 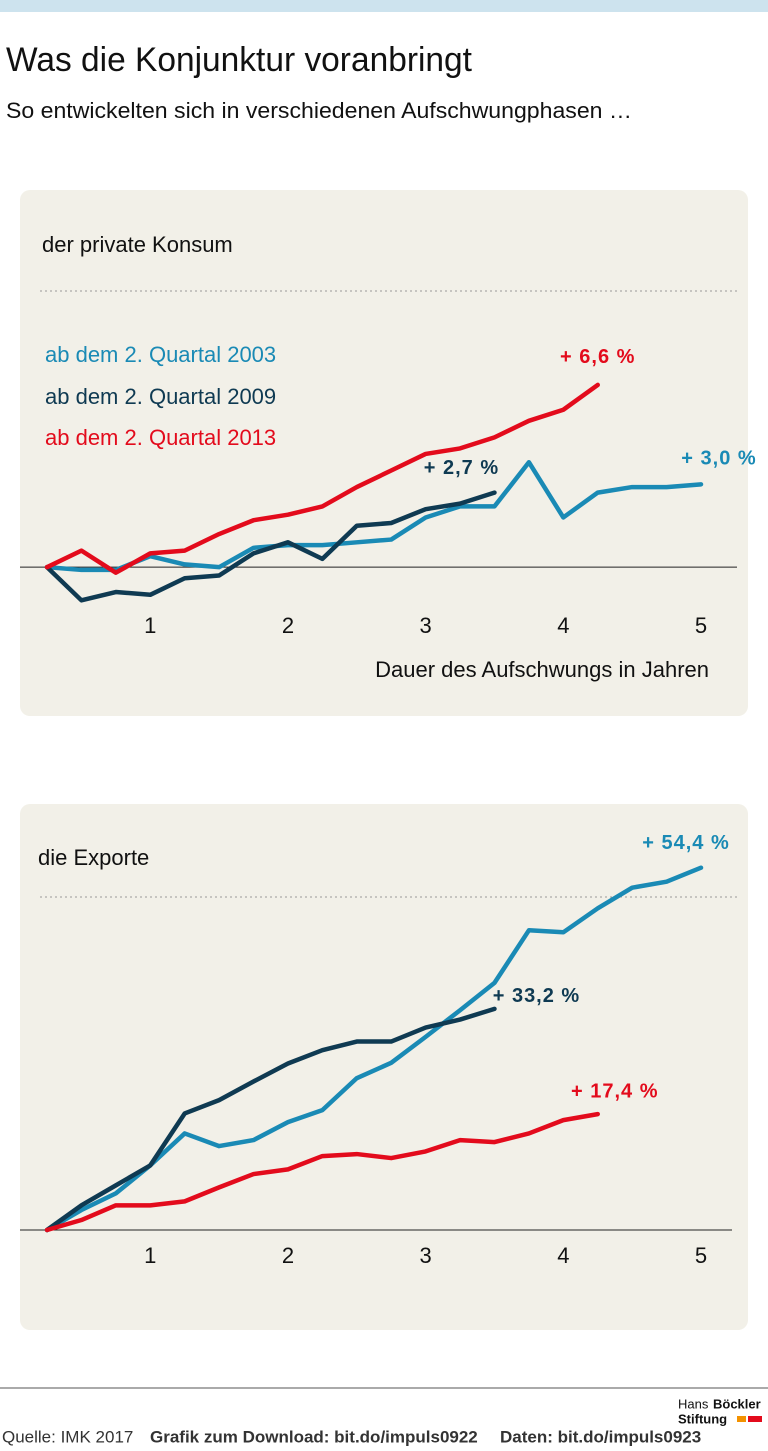 What do you see at coordinates (93, 857) in the screenshot?
I see `chart-title: die Exporte` at bounding box center [93, 857].